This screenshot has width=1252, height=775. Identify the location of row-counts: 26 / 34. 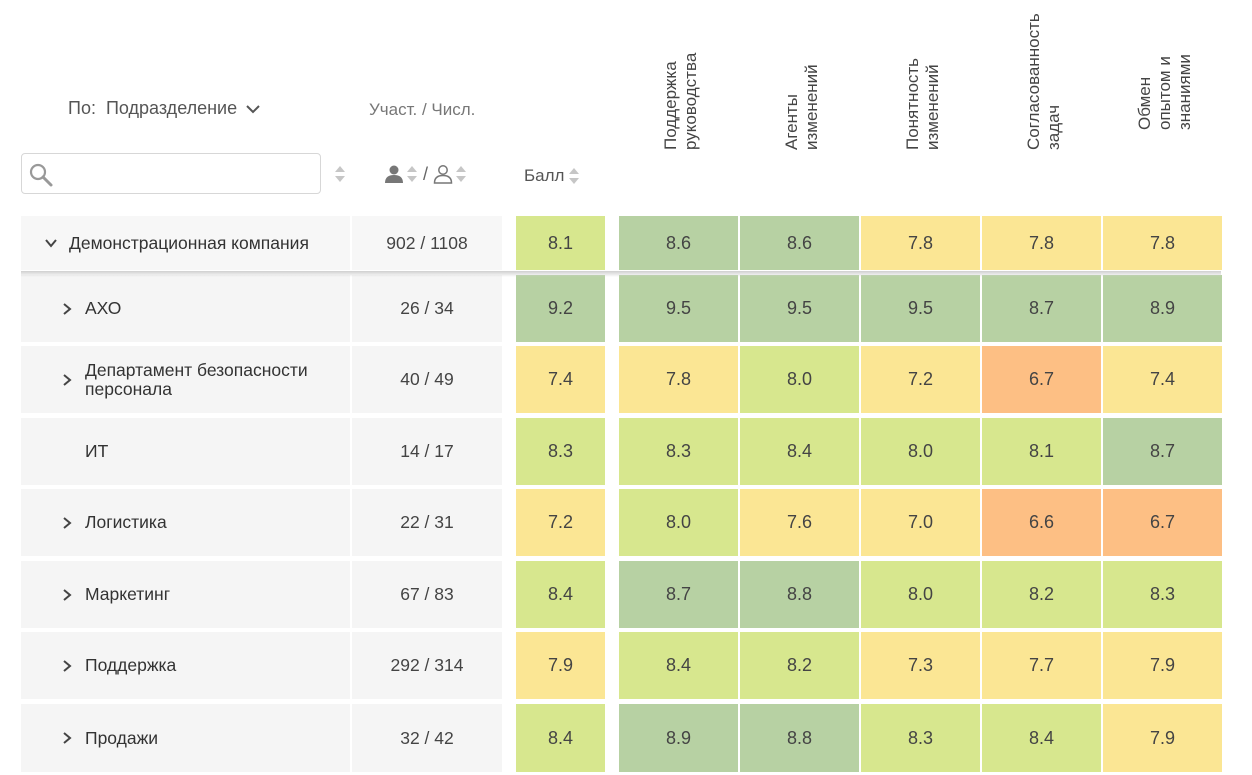
(427, 308).